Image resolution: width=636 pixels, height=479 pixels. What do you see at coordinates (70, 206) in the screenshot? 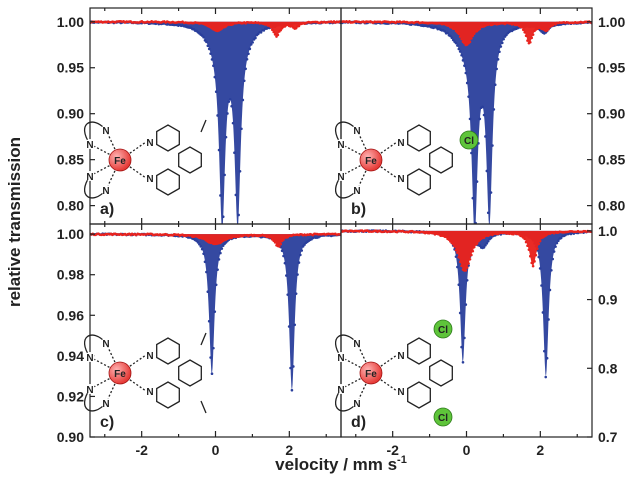
I see `y-tick-label: 0.80` at bounding box center [70, 206].